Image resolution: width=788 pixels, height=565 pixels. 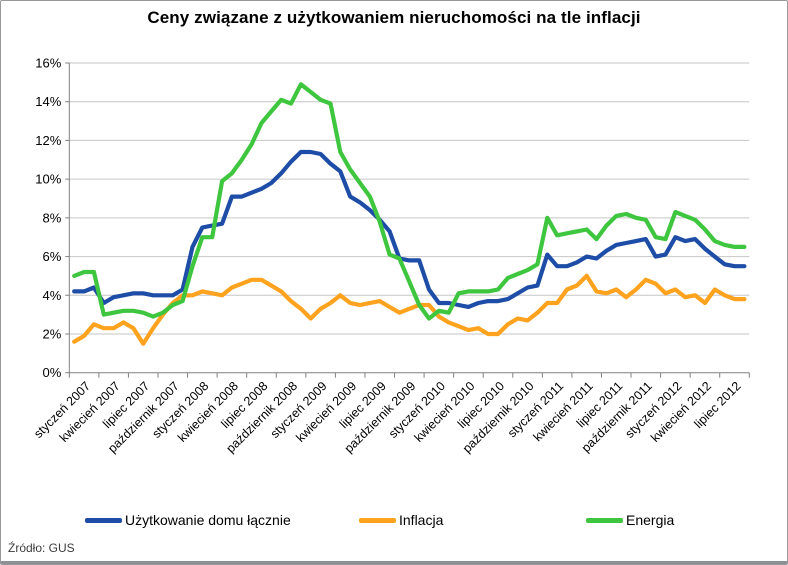 What do you see at coordinates (604, 520) in the screenshot?
I see `legend-swatch-green-line` at bounding box center [604, 520].